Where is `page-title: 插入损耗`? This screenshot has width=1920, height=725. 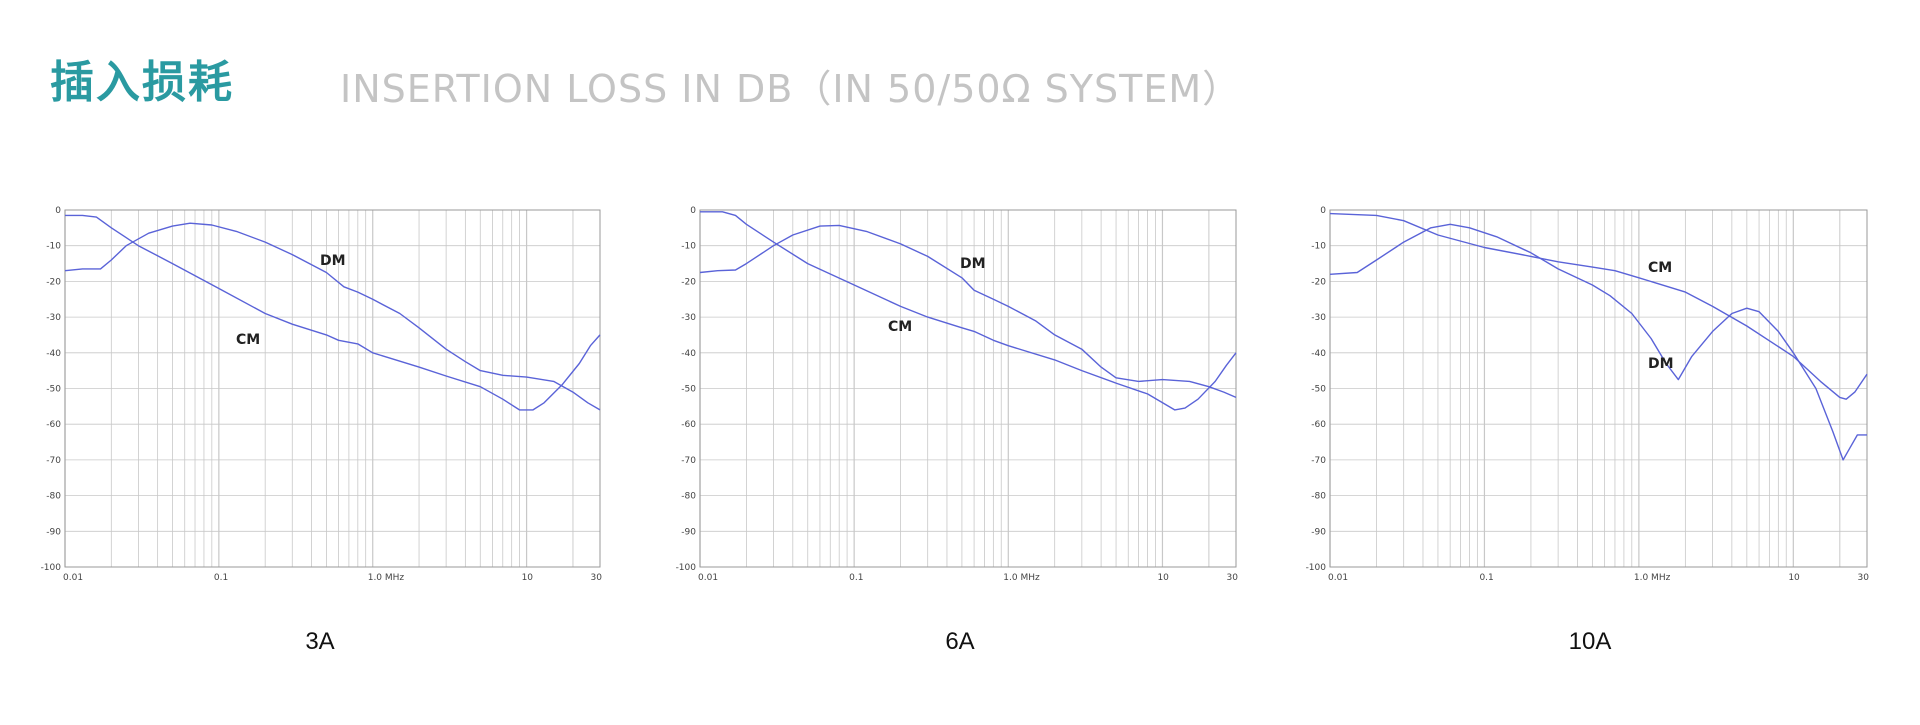
page-title: 插入损耗 is located at coordinates (142, 82).